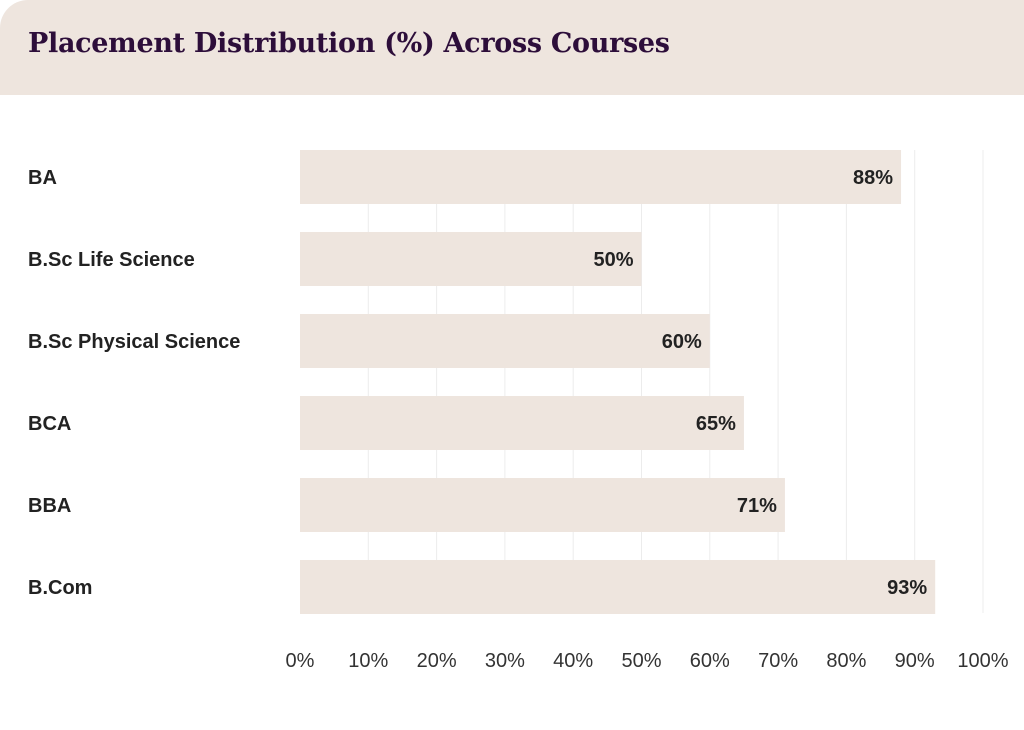 The image size is (1024, 730). What do you see at coordinates (873, 178) in the screenshot?
I see `data-label: 88%` at bounding box center [873, 178].